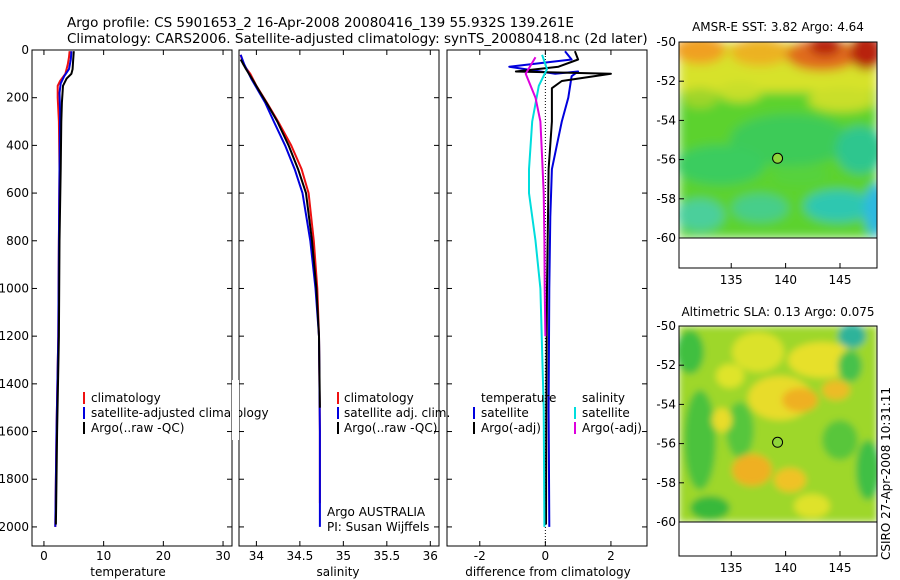 The width and height of the screenshot is (900, 580). What do you see at coordinates (222, 556) in the screenshot?
I see `x-tick-label: 30` at bounding box center [222, 556].